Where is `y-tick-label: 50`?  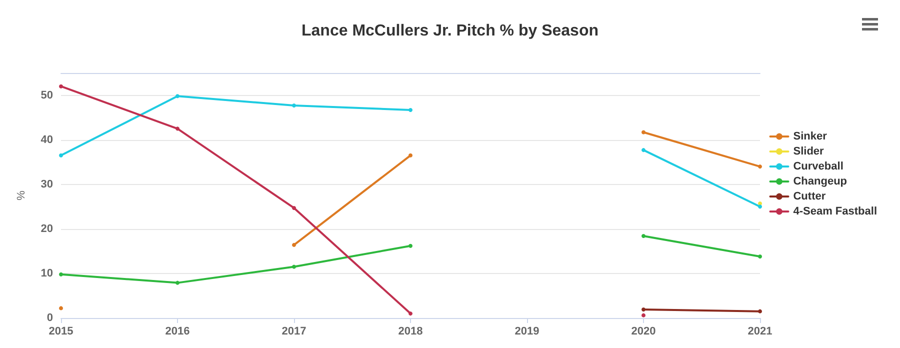
y-tick-label: 50 is located at coordinates (46, 95).